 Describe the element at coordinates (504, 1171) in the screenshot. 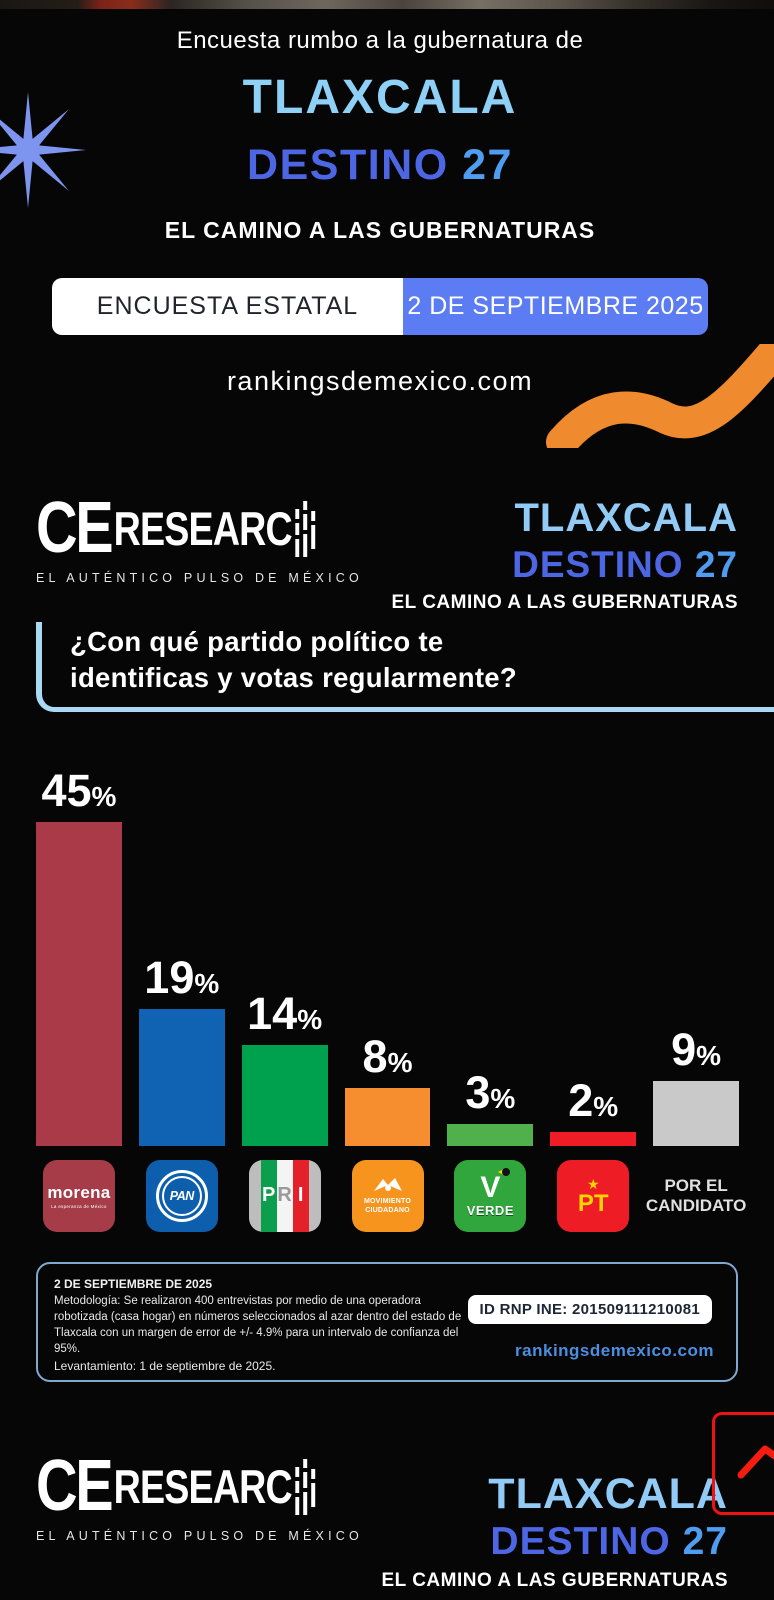

I see `toucan-icon` at that location.